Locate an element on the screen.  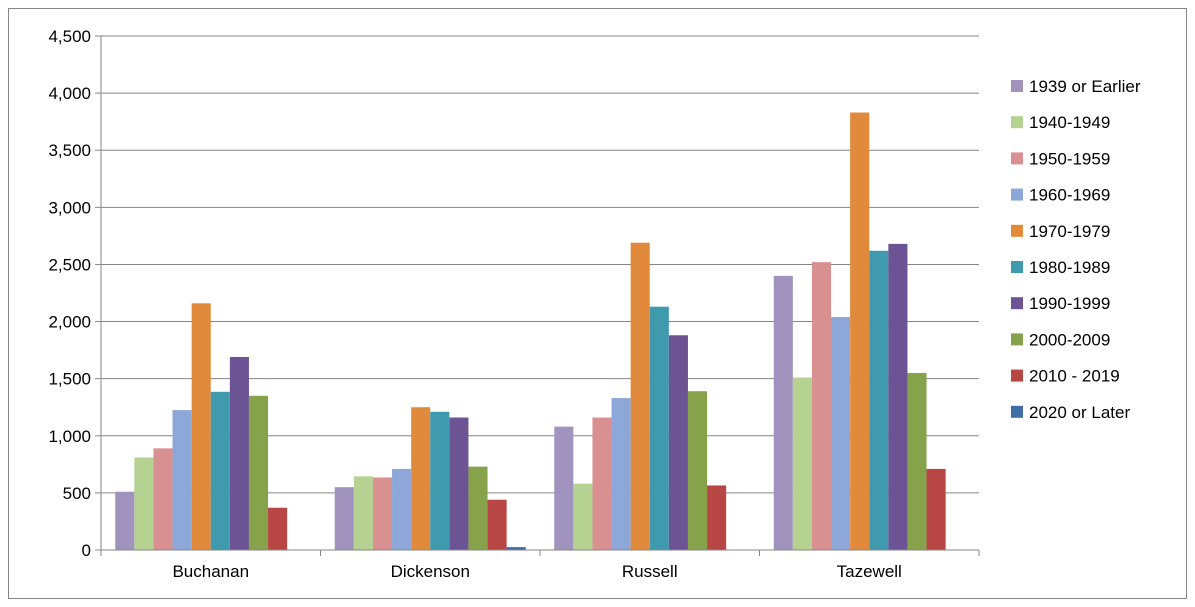
y-tick-label: 1,000 is located at coordinates (69, 436).